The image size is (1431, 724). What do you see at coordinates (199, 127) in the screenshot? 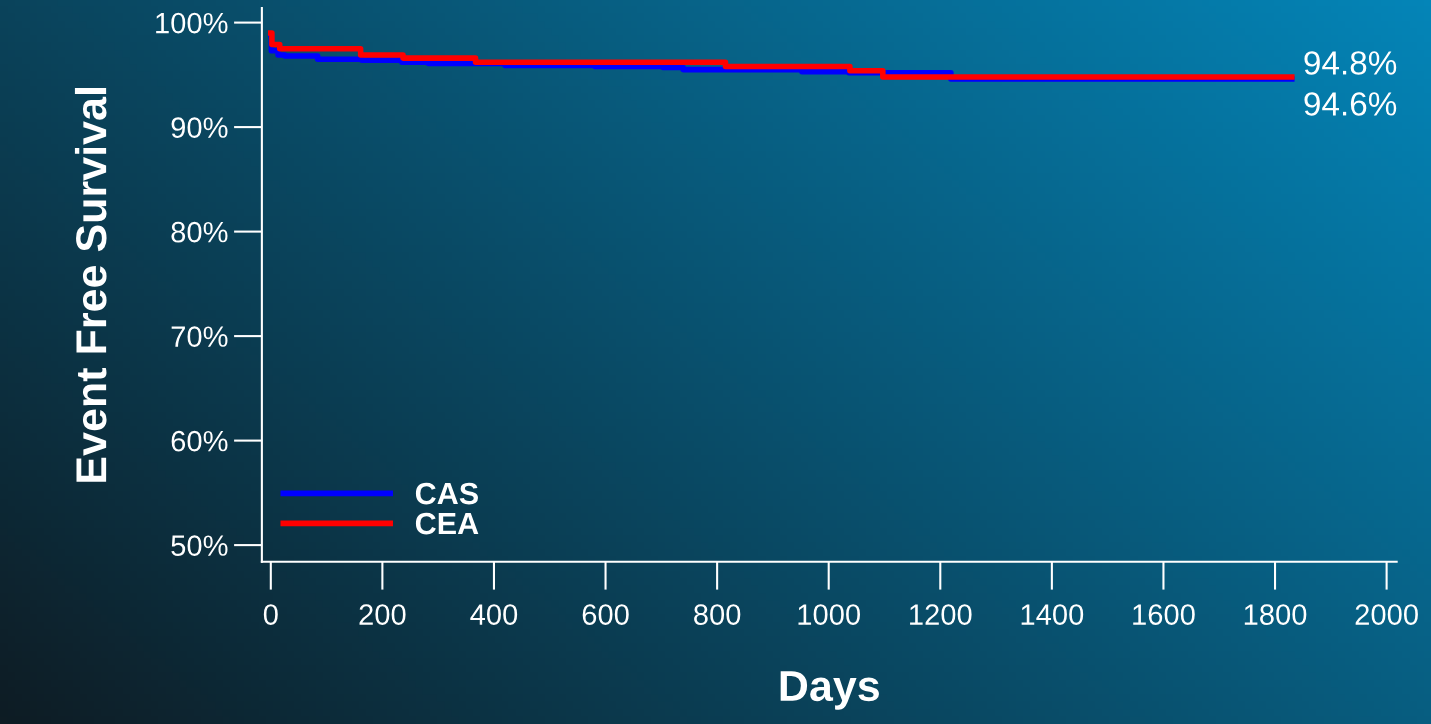
I see `y-tick-label: 90%` at bounding box center [199, 127].